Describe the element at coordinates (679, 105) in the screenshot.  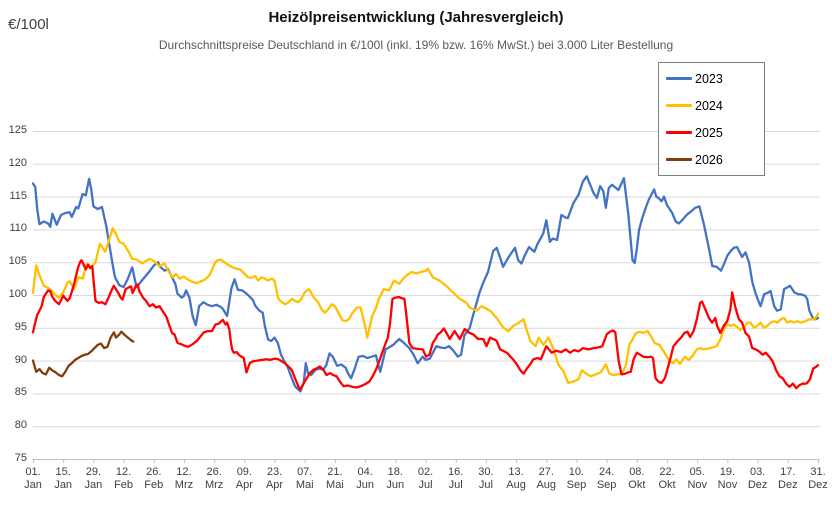
I see `legend-line-swatch-2024` at that location.